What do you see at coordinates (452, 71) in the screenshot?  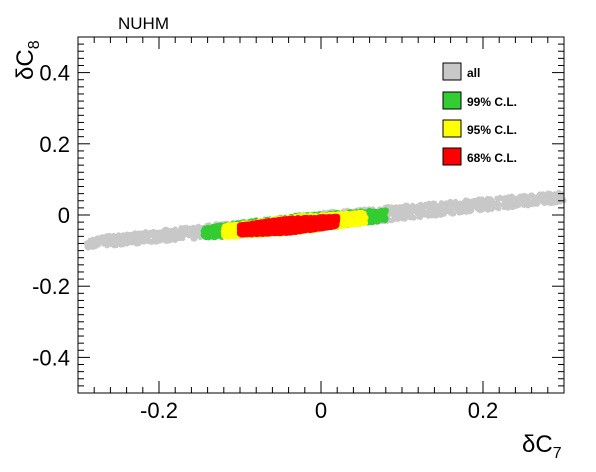 I see `legend-swatch-all` at bounding box center [452, 71].